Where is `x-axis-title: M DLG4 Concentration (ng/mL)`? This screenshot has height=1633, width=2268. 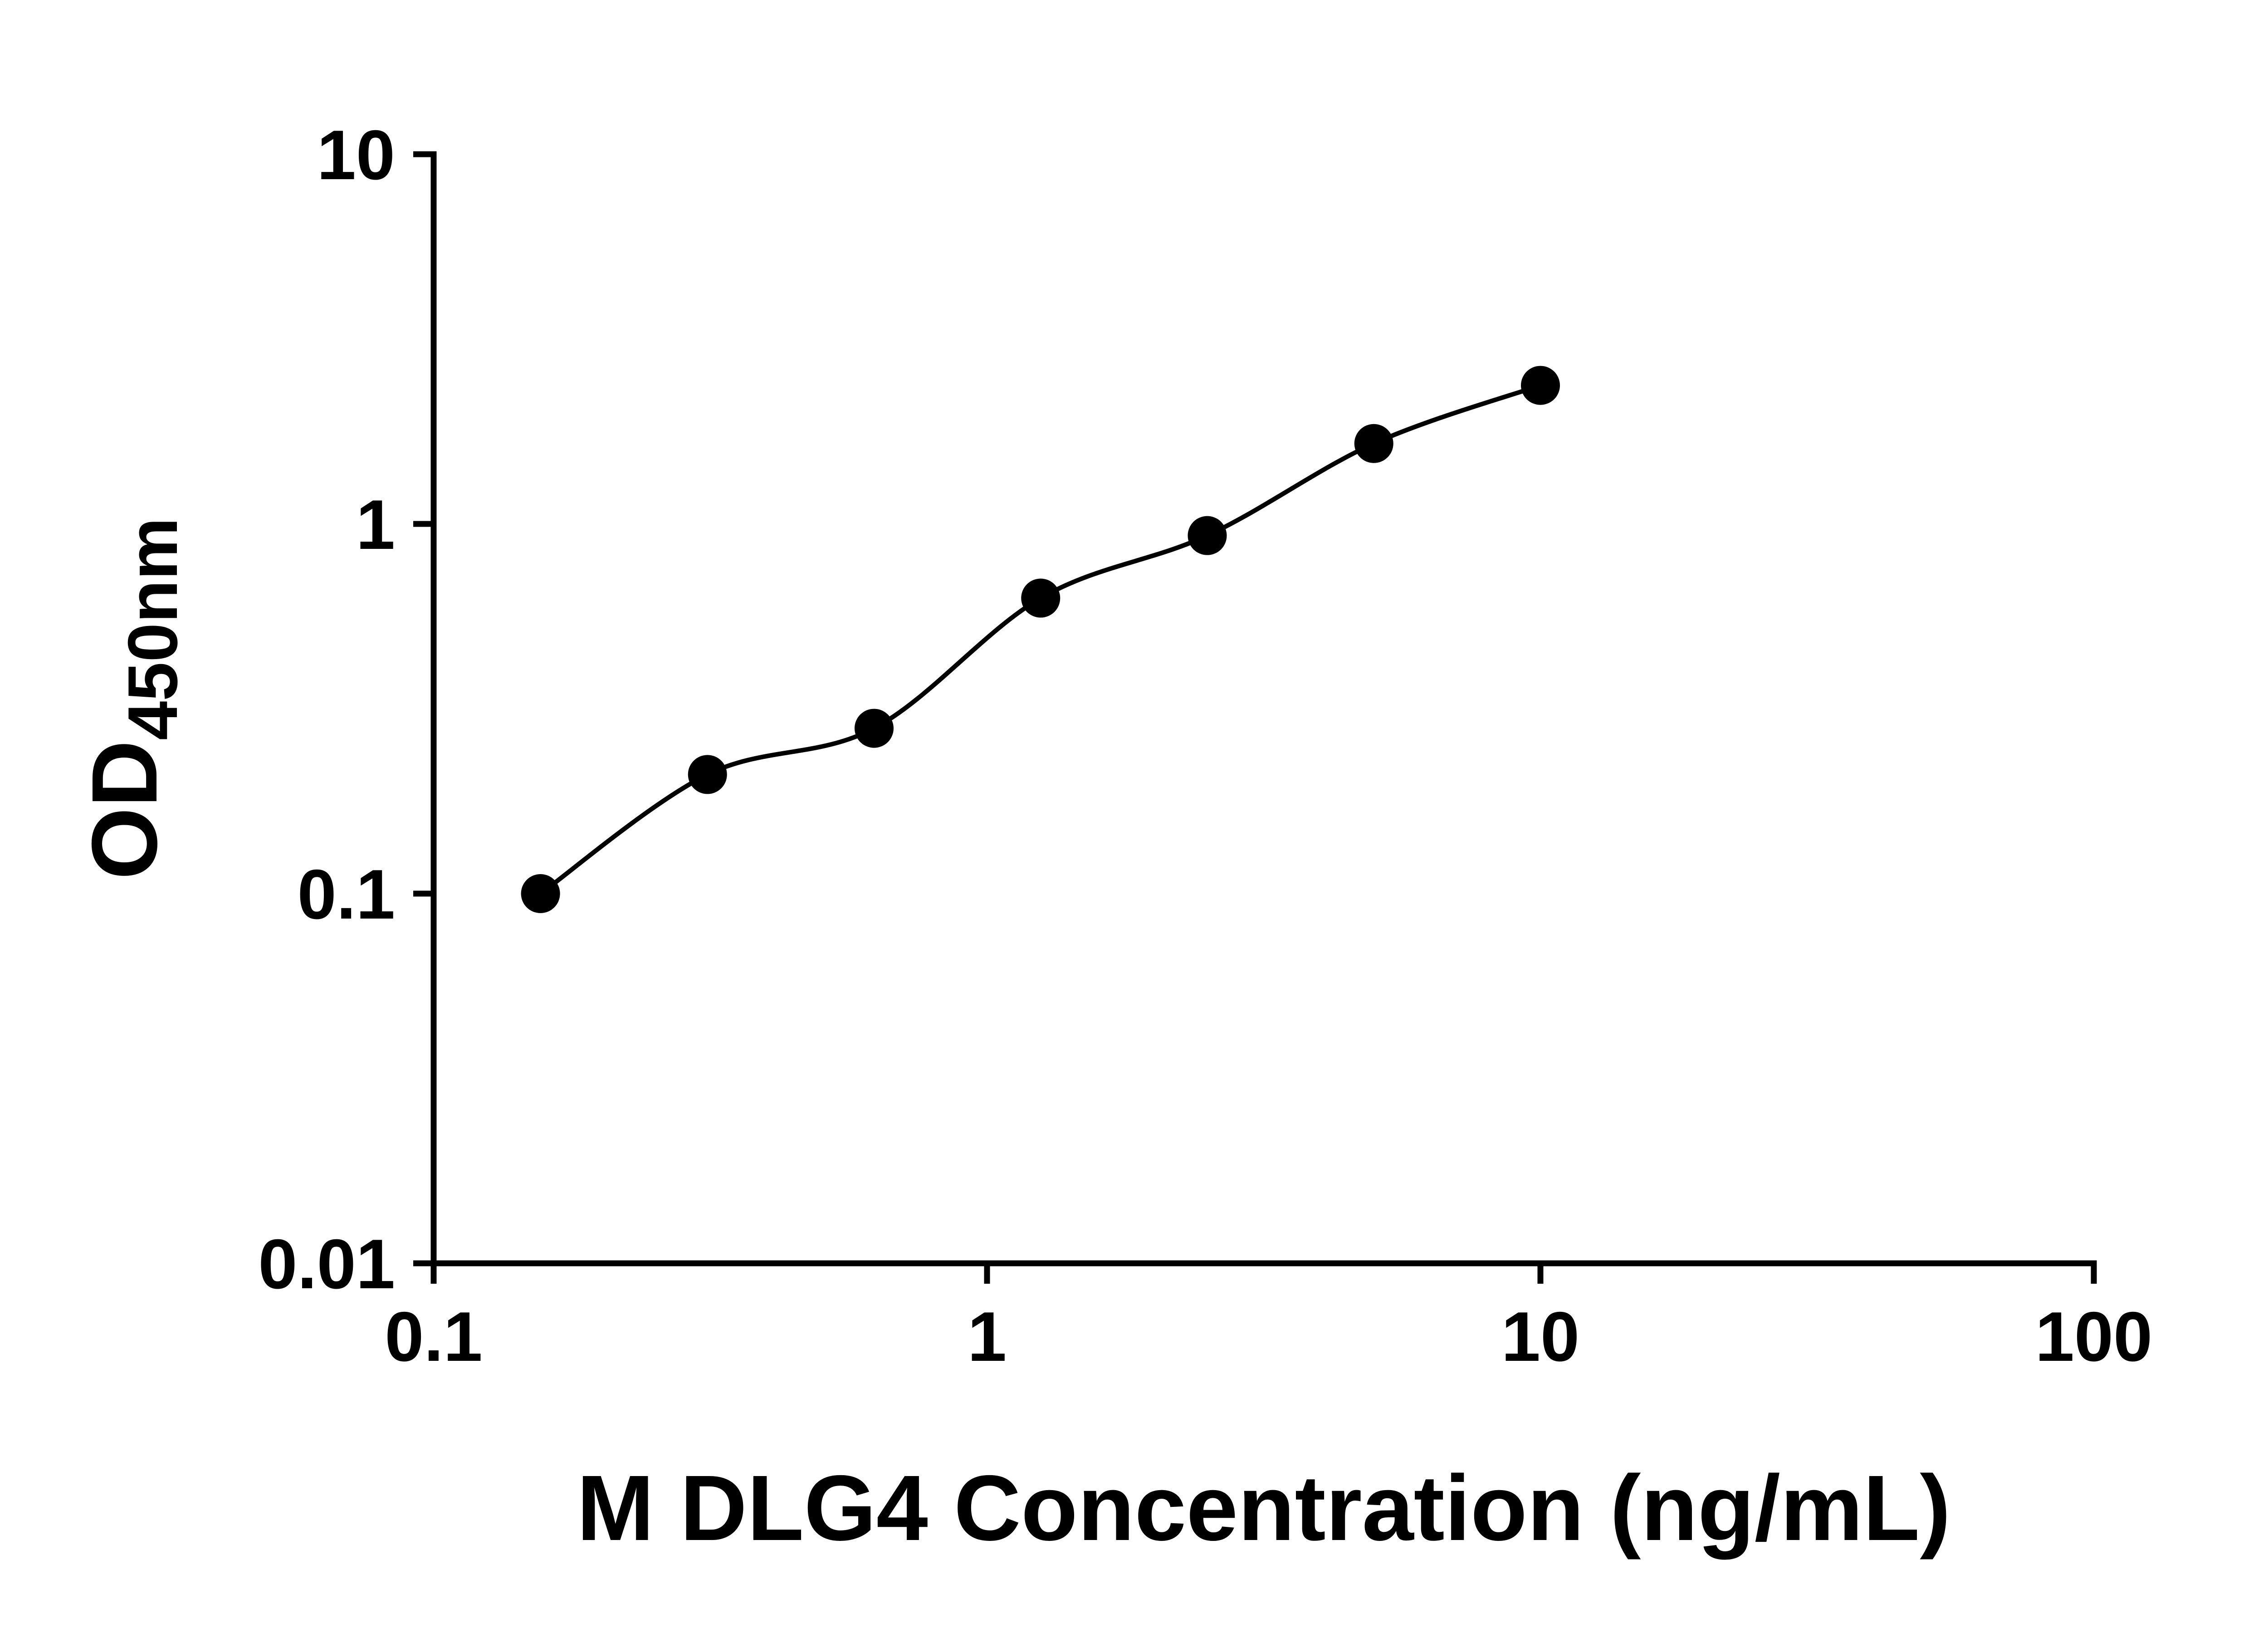 x-axis-title: M DLG4 Concentration (ng/mL) is located at coordinates (1264, 1508).